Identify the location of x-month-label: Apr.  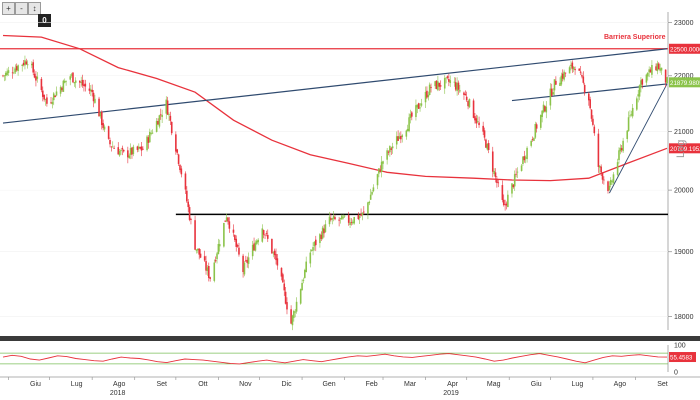
(453, 384).